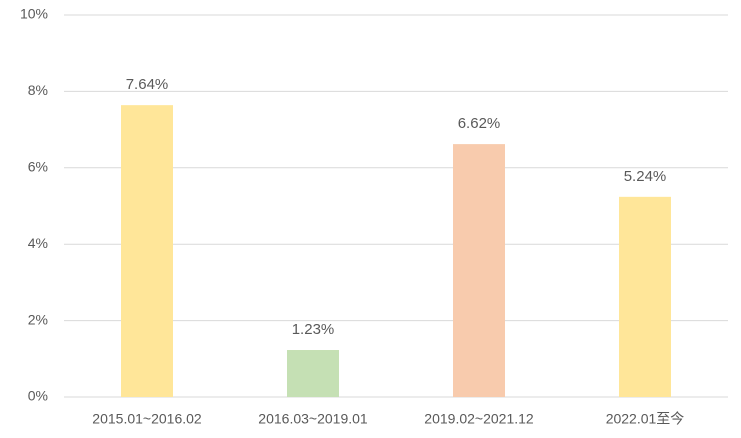 The image size is (741, 438). What do you see at coordinates (34, 14) in the screenshot?
I see `y-tick-label: 10%` at bounding box center [34, 14].